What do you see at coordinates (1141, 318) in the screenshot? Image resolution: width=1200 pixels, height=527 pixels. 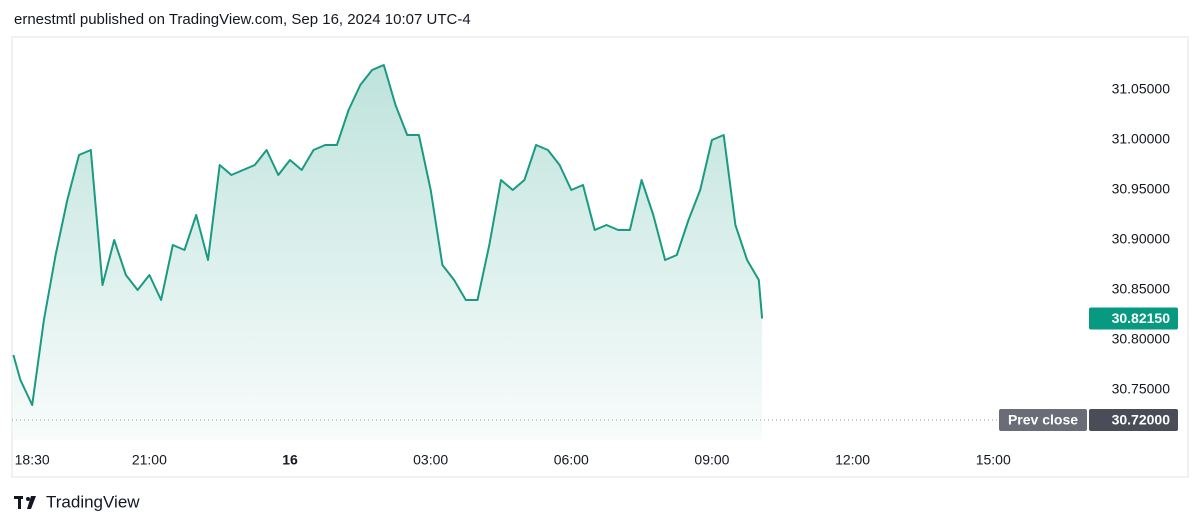 I see `last-price-label: 30.82150` at bounding box center [1141, 318].